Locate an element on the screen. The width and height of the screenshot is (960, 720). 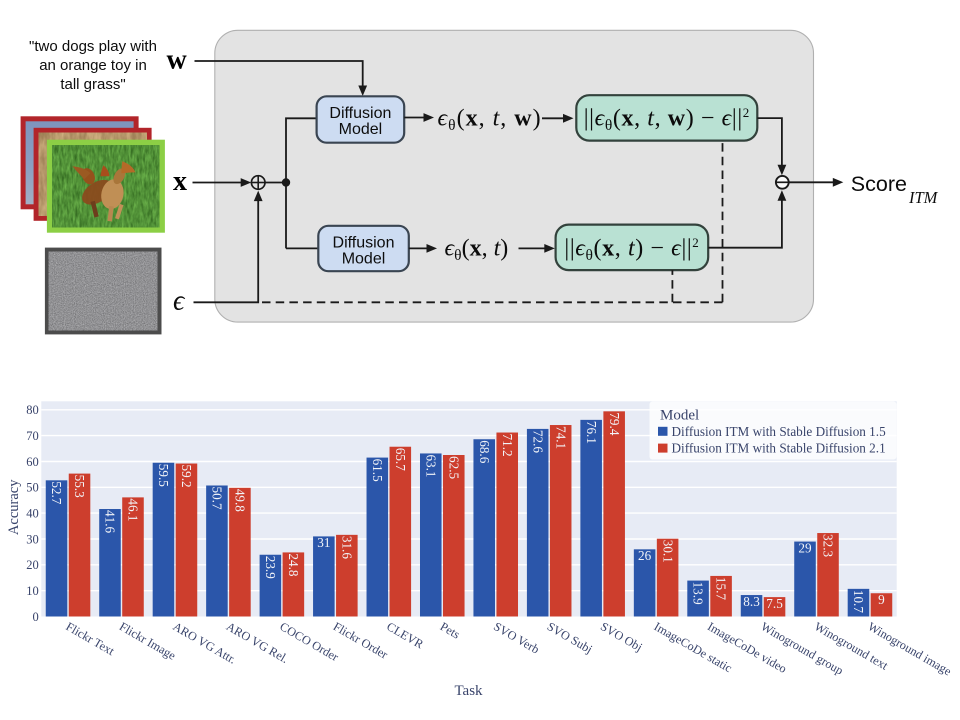
svg-text: Flickr Text is located at coordinates (91, 638).